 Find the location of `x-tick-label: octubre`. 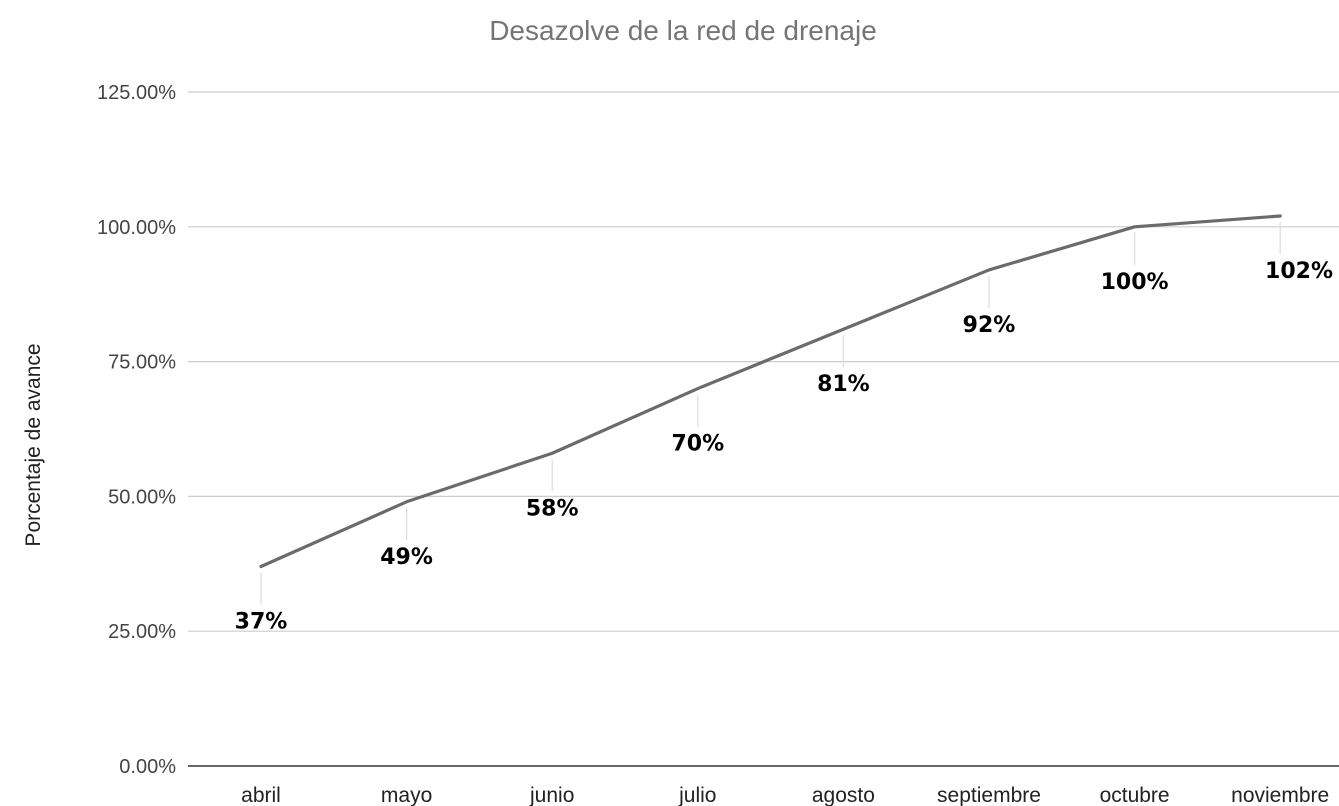

x-tick-label: octubre is located at coordinates (1135, 795).